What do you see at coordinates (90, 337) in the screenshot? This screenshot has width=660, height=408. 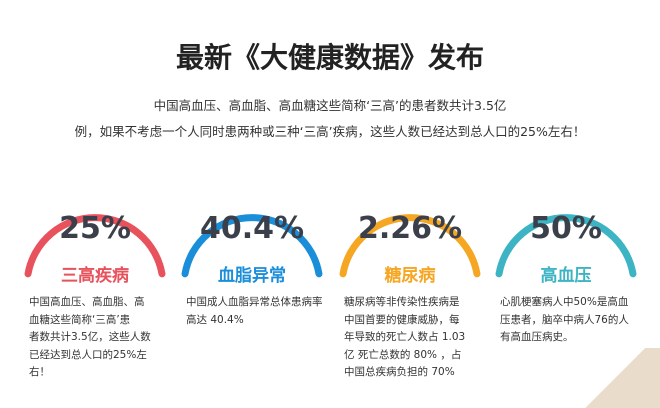 I see `card-text: 者数共计3.5亿，这些人数` at bounding box center [90, 337].